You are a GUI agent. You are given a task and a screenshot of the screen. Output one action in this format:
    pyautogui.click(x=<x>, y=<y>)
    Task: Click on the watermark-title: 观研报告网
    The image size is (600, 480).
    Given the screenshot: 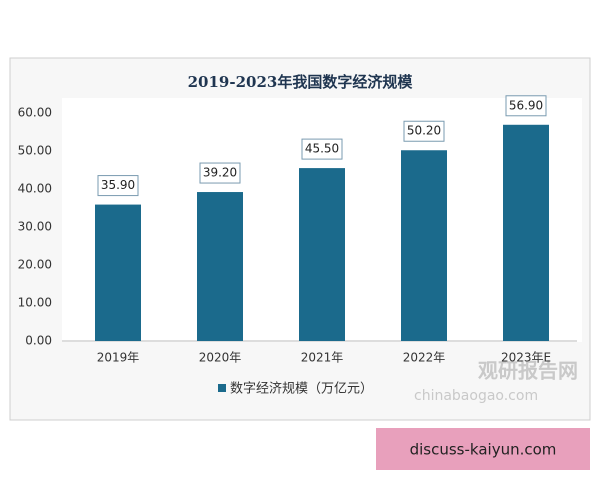 What is the action you would take?
    pyautogui.click(x=528, y=371)
    